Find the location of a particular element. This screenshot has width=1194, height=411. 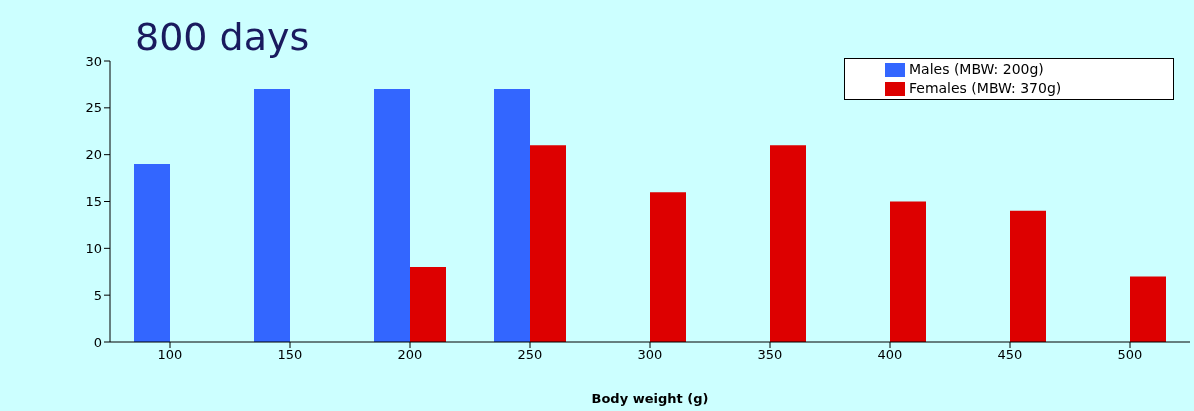

y-tick-label: 10 is located at coordinates (93, 248).